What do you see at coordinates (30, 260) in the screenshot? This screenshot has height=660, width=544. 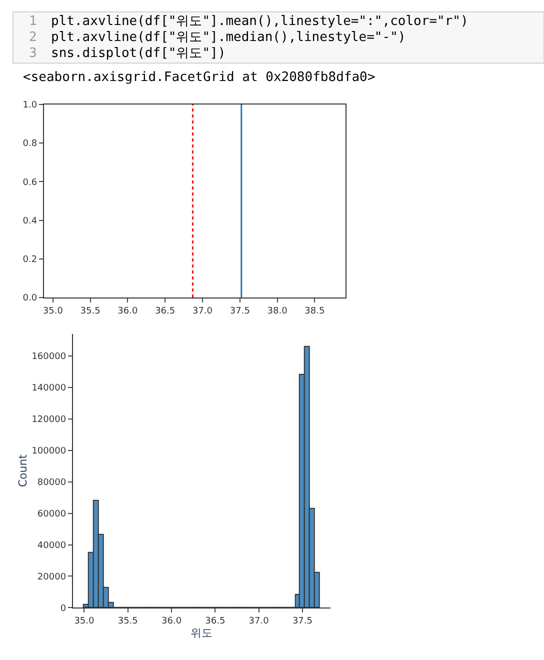 I see `y-tick-label: 0.2` at bounding box center [30, 260].